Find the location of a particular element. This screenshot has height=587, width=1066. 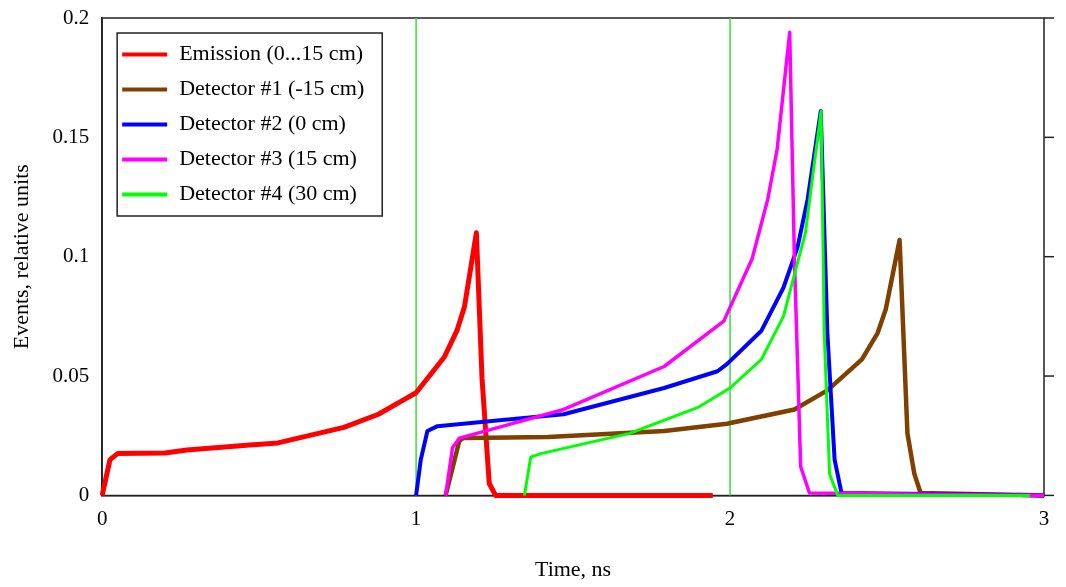

legend-label: Detector #1 (-15 cm) is located at coordinates (272, 88).